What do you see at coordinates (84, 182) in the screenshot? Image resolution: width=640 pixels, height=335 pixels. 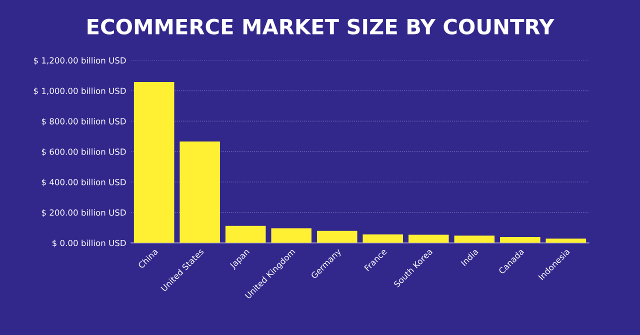 I see `y-tick-label: $ 400.00 billion USD` at bounding box center [84, 182].